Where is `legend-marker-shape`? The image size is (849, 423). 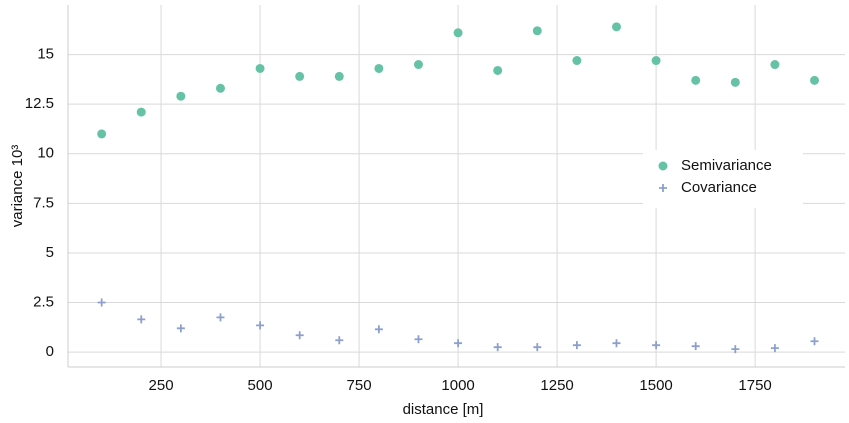
legend-marker-shape is located at coordinates (663, 188).